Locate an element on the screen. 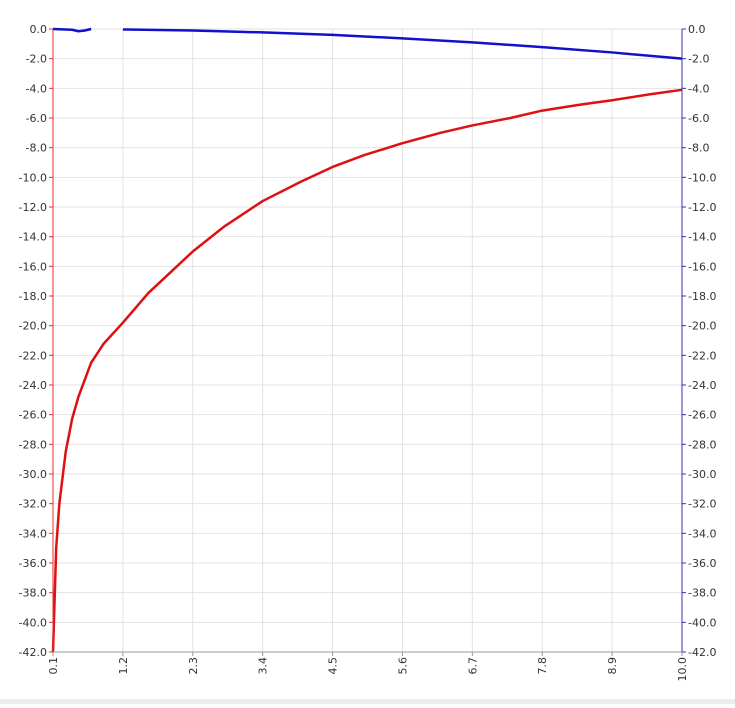 This screenshot has height=708, width=735. y2-tick-label: -14.0 is located at coordinates (702, 237).